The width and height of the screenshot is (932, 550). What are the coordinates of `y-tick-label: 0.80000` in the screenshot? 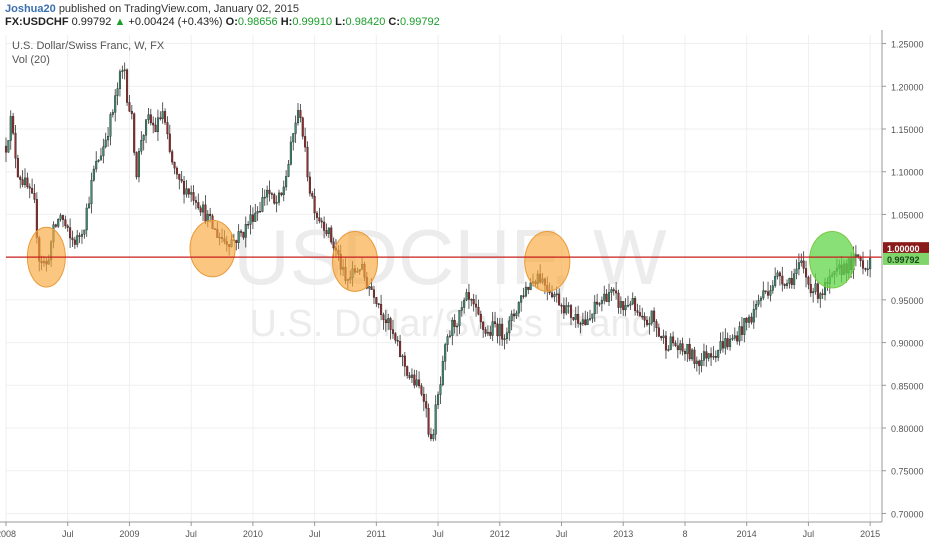 It's located at (907, 429).